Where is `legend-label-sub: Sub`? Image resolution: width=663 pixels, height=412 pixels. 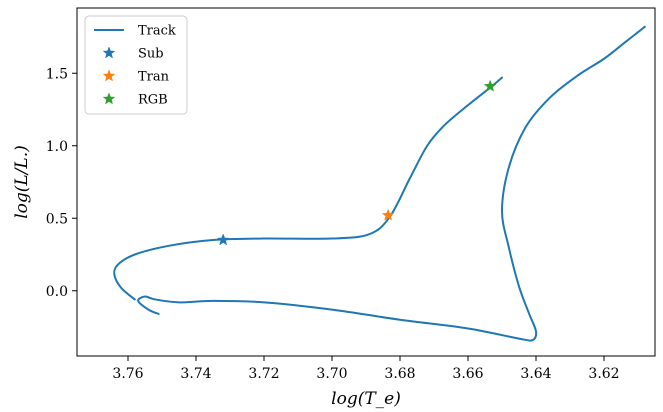 legend-label-sub: Sub is located at coordinates (151, 54).